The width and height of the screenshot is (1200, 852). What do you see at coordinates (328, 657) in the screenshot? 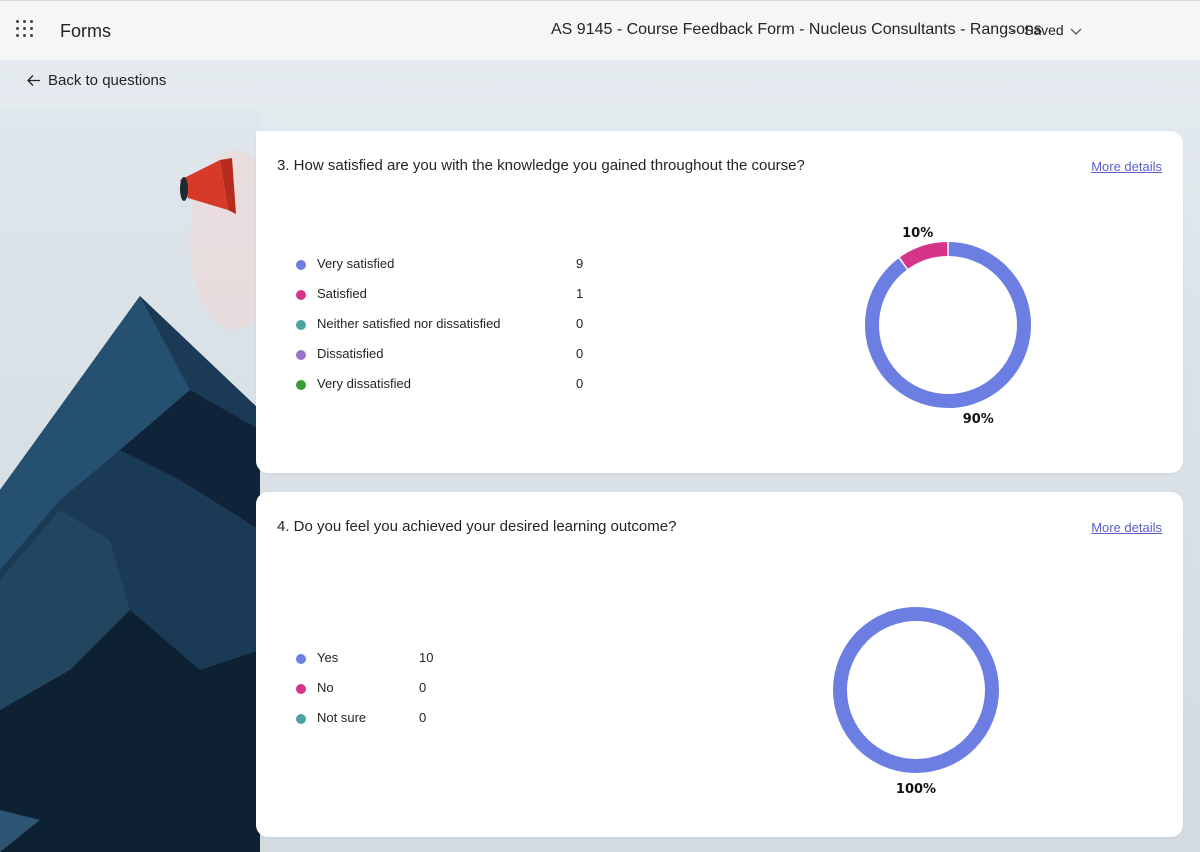
I see `legend-label: Yes` at bounding box center [328, 657].